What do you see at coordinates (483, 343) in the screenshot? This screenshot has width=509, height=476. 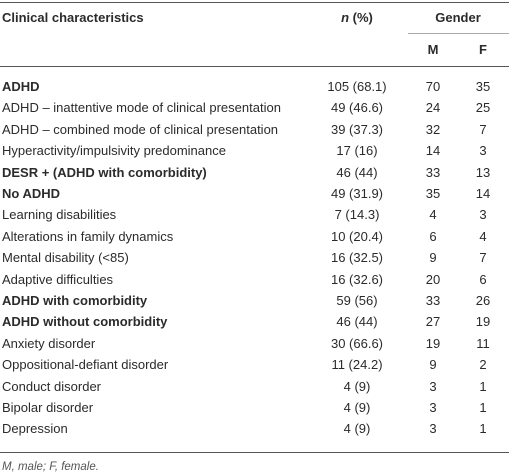 I see `row-f: 11` at bounding box center [483, 343].